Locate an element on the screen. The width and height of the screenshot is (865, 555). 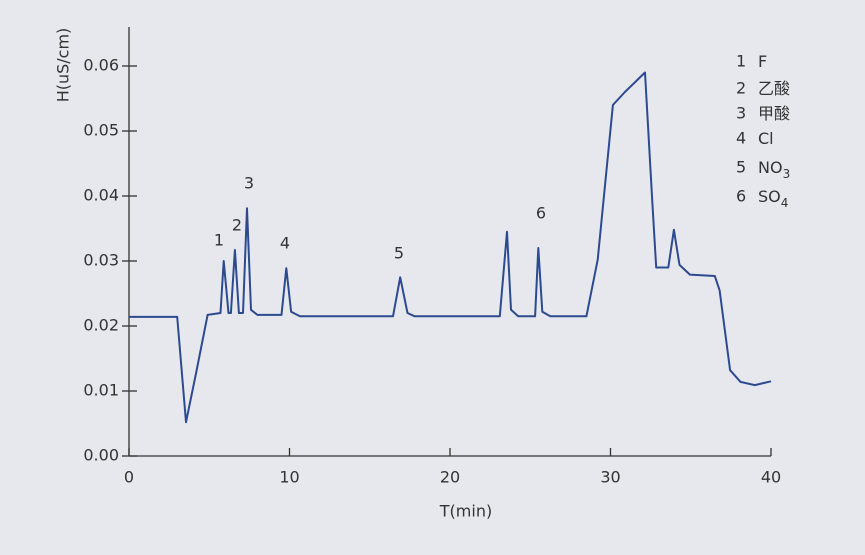
legend-number: 6 is located at coordinates (741, 196).